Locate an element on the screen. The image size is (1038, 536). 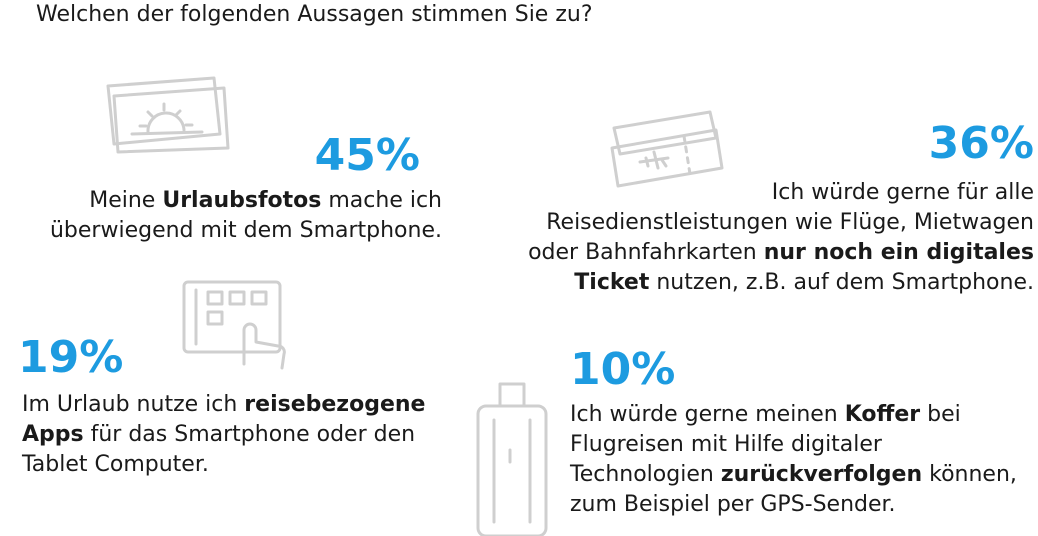
statement-text: Flugreisen mit Hilfe digitaler is located at coordinates (726, 444).